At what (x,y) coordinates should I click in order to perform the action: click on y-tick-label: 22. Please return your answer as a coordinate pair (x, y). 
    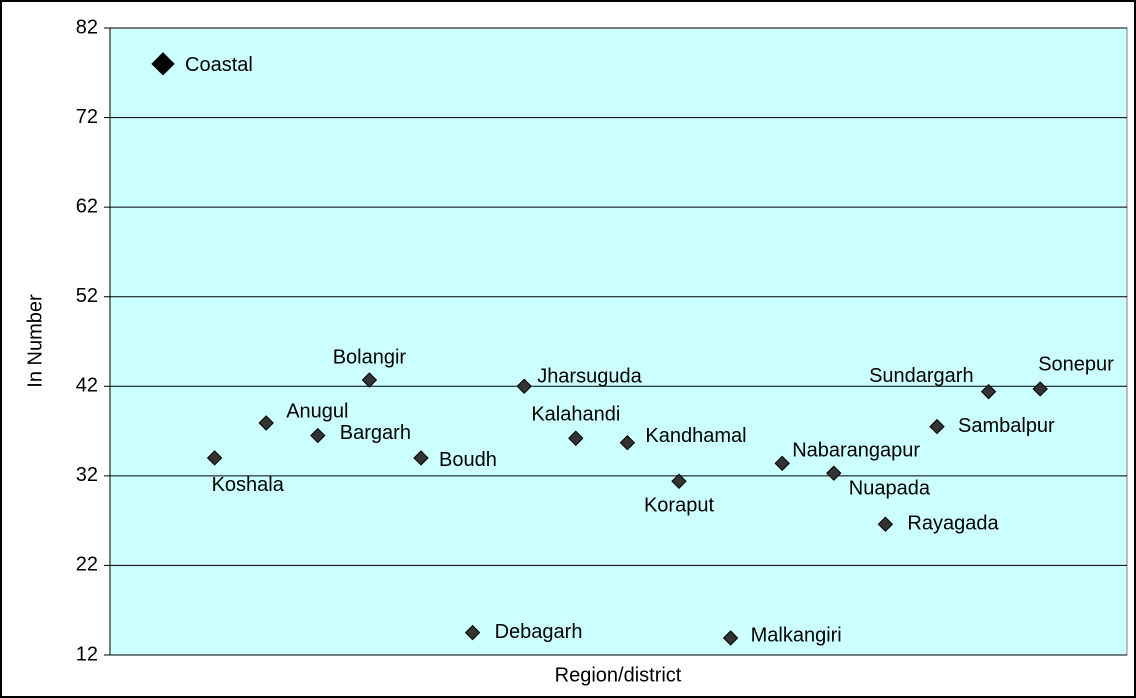
    Looking at the image, I should click on (87, 565).